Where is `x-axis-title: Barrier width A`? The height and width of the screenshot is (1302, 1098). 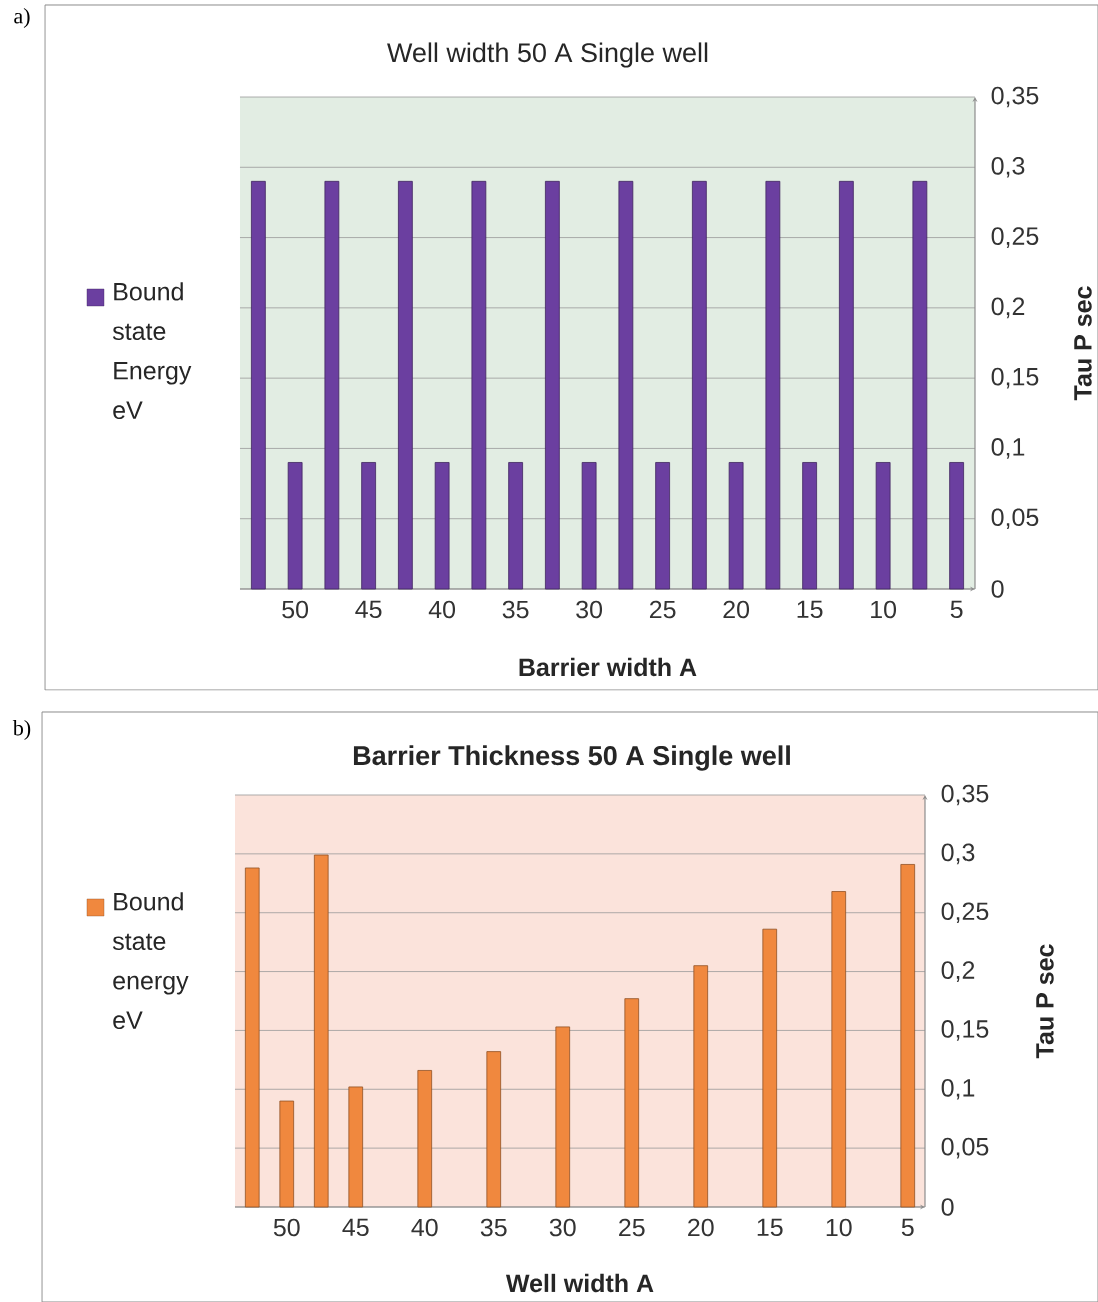
x-axis-title: Barrier width A is located at coordinates (608, 667).